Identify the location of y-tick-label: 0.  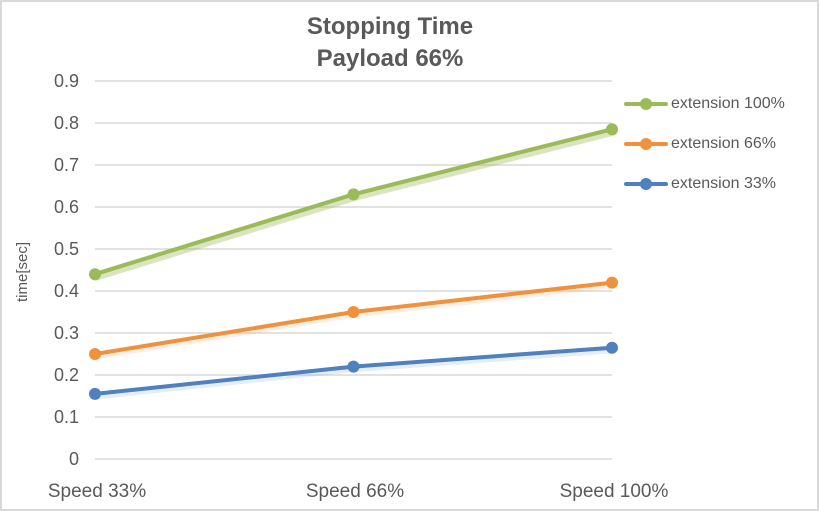
(73, 459).